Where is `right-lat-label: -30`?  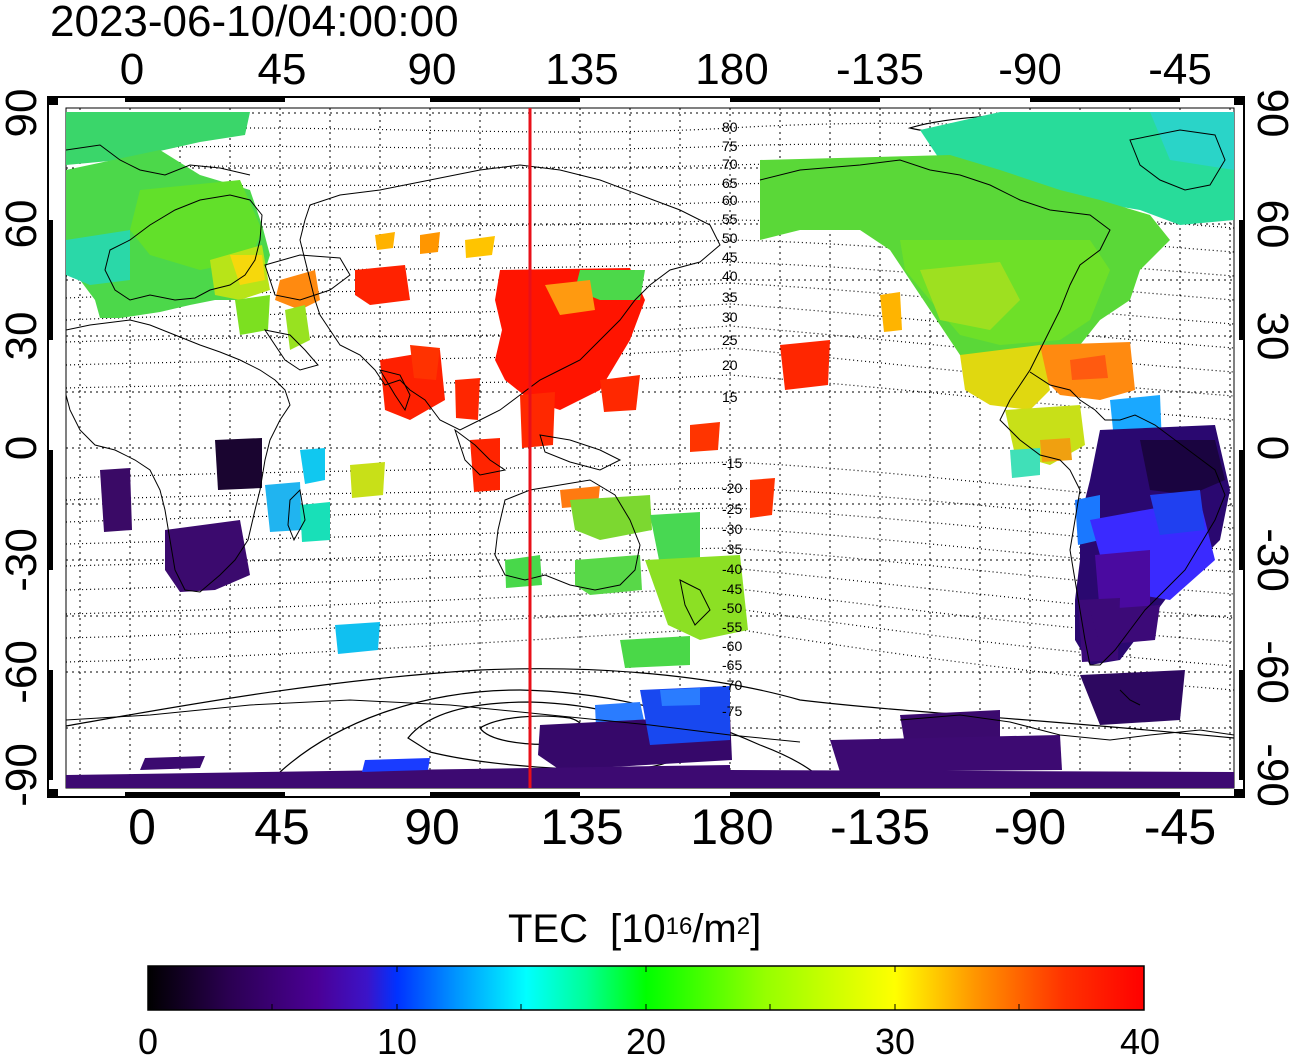
right-lat-label: -30 is located at coordinates (1271, 560).